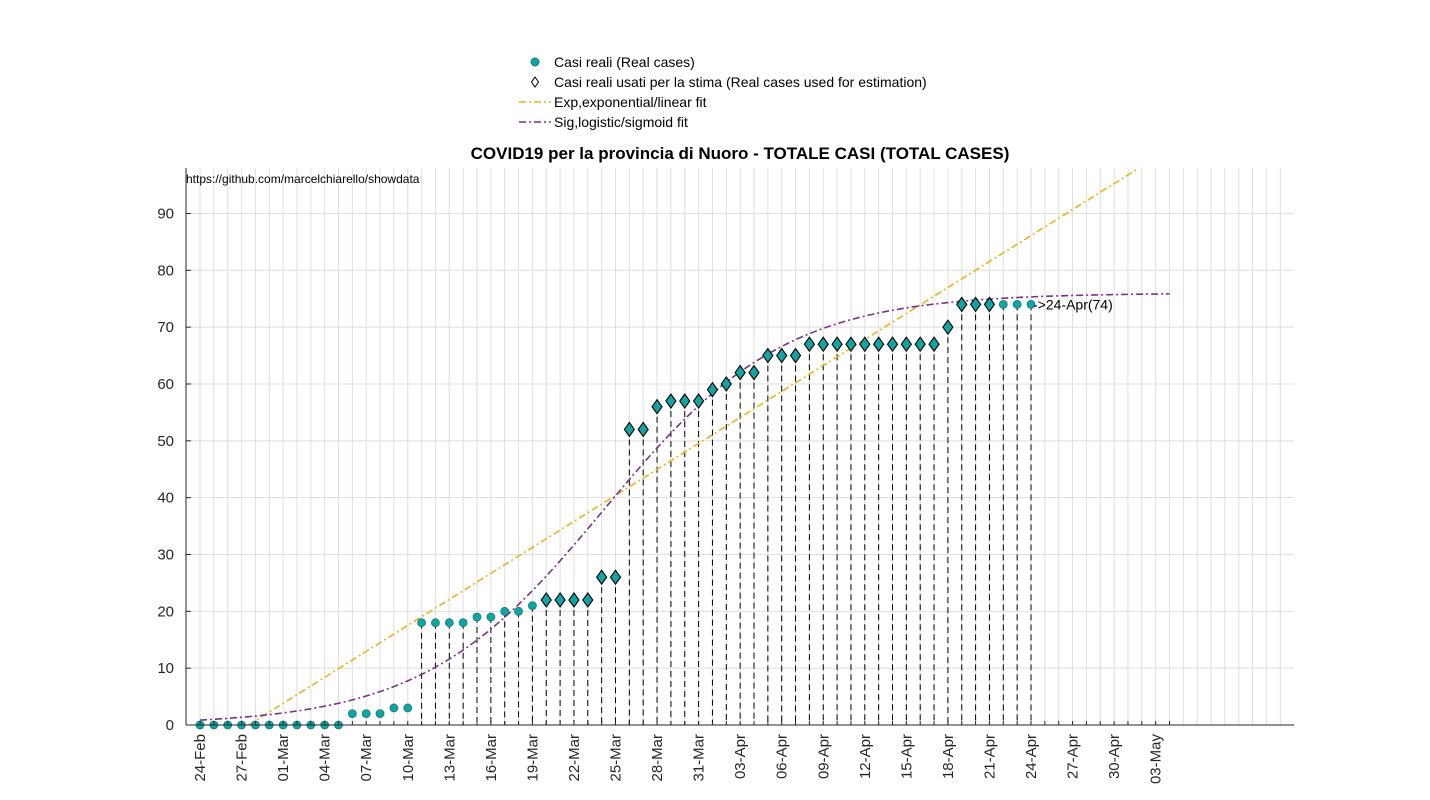 This screenshot has height=800, width=1430. Describe the element at coordinates (906, 756) in the screenshot. I see `x-tick-label: 15-Apr` at that location.